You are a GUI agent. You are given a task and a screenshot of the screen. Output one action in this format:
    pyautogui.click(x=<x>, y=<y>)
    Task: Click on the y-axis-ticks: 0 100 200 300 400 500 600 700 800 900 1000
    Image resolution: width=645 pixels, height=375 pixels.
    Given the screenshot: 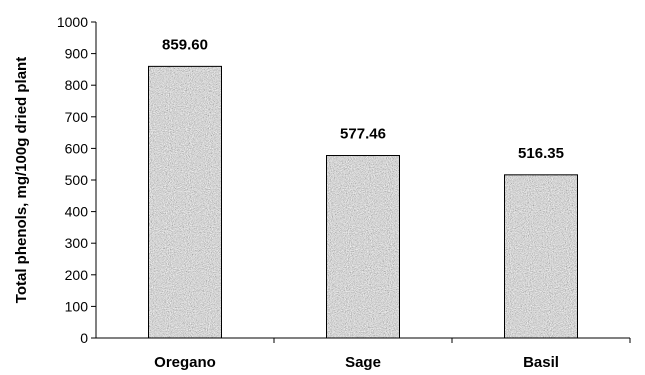 What is the action you would take?
    pyautogui.click(x=76, y=180)
    